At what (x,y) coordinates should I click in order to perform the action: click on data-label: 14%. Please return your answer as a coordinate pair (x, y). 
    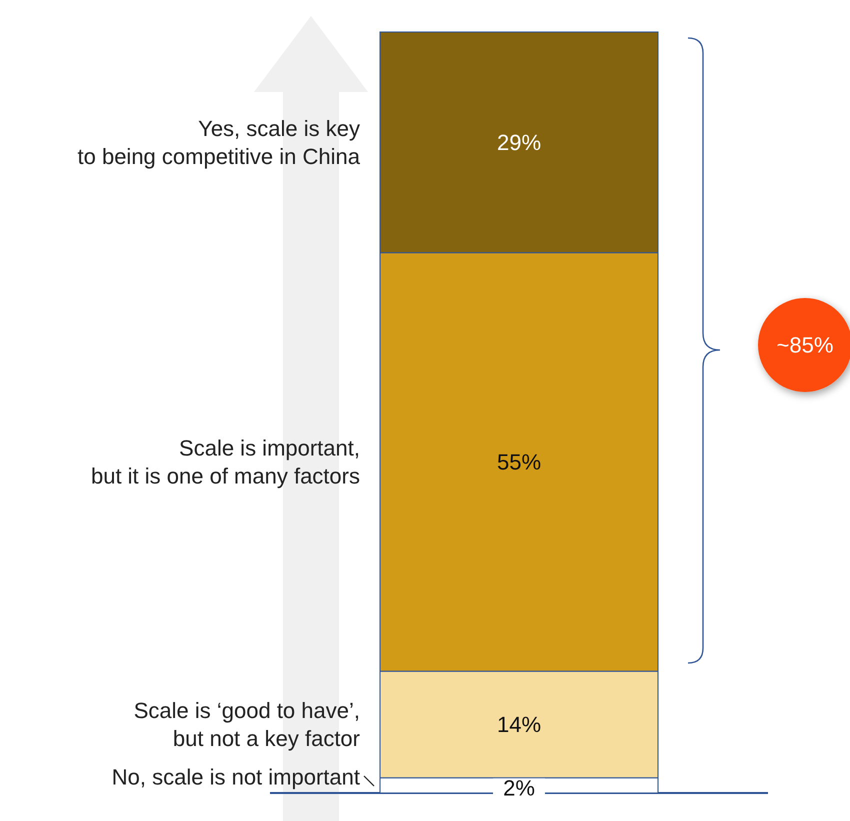
    Looking at the image, I should click on (519, 725).